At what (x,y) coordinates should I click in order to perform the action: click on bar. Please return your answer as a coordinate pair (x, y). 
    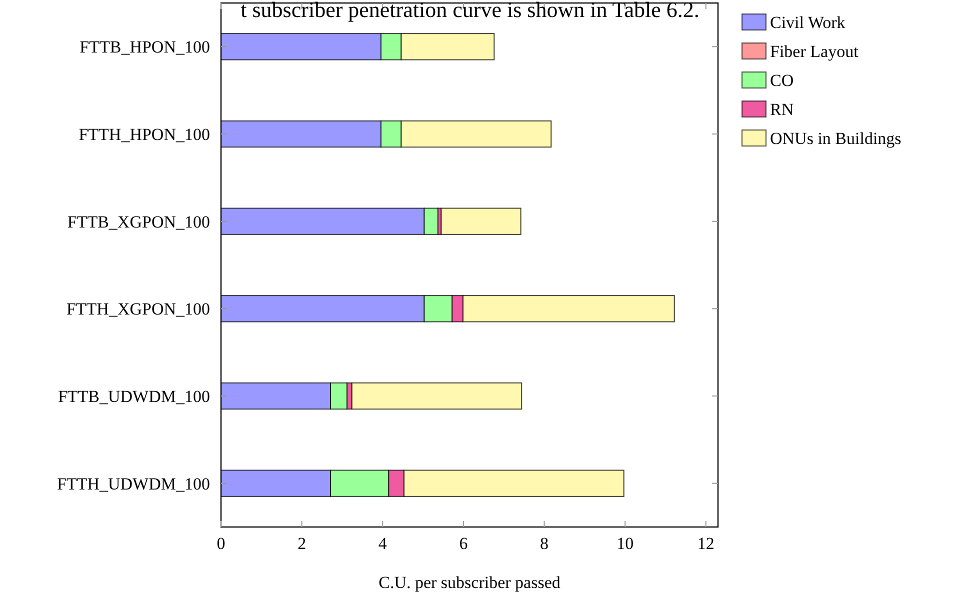
    Looking at the image, I should click on (481, 221).